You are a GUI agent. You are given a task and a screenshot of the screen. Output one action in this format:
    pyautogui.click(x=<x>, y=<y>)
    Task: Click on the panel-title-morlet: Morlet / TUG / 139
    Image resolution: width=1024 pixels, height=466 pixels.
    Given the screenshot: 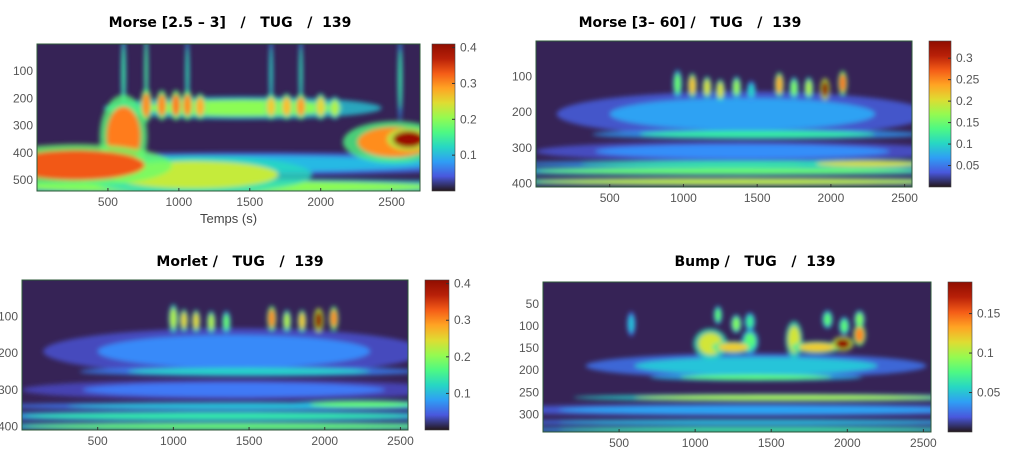 What is the action you would take?
    pyautogui.click(x=240, y=262)
    